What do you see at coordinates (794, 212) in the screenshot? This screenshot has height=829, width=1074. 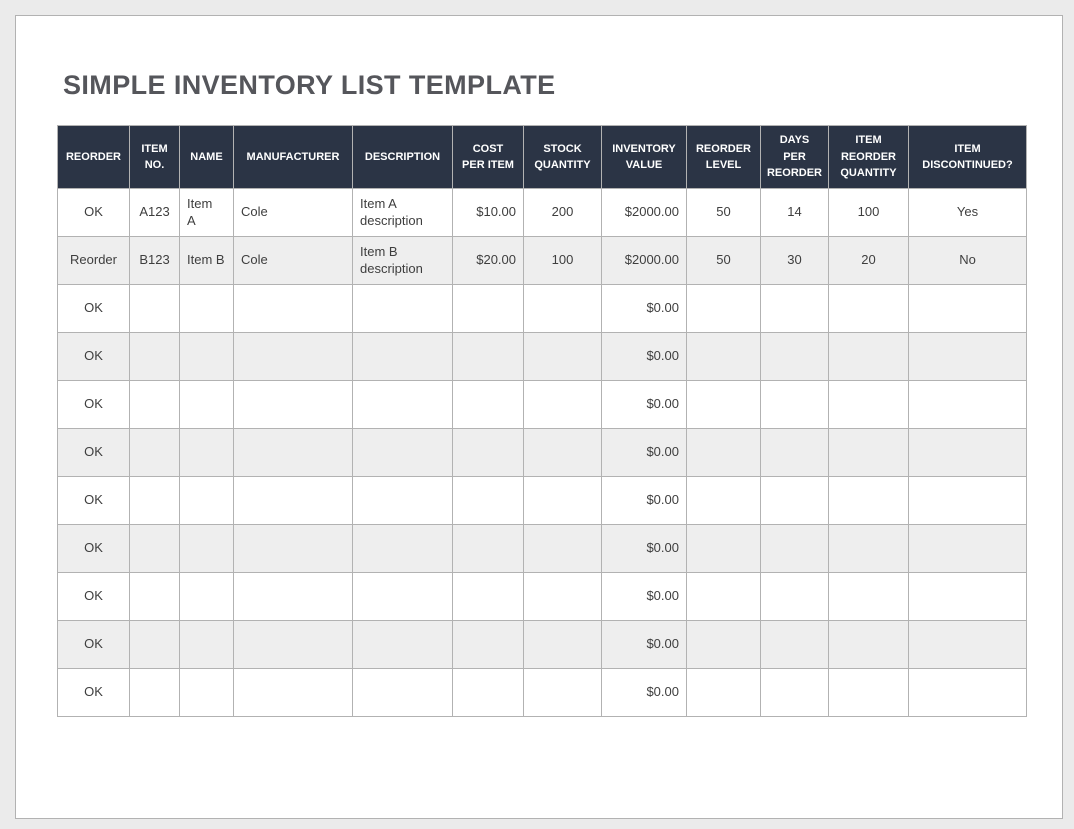 I see `cell-days-per-reorder: 14` at bounding box center [794, 212].